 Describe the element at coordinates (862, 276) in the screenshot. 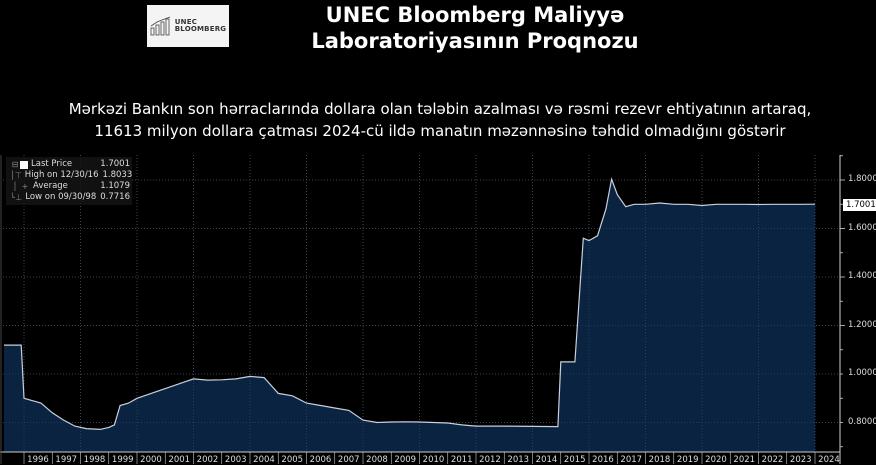

I see `y-tick-label: 1.4000` at that location.